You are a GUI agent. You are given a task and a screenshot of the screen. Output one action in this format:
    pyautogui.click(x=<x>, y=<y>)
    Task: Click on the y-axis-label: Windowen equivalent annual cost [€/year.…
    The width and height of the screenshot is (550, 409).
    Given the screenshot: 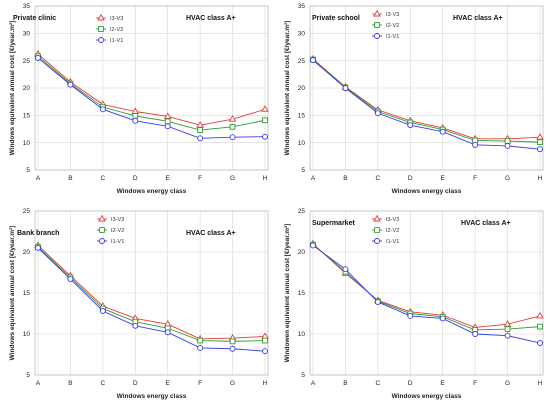 What is the action you would take?
    pyautogui.click(x=287, y=293)
    